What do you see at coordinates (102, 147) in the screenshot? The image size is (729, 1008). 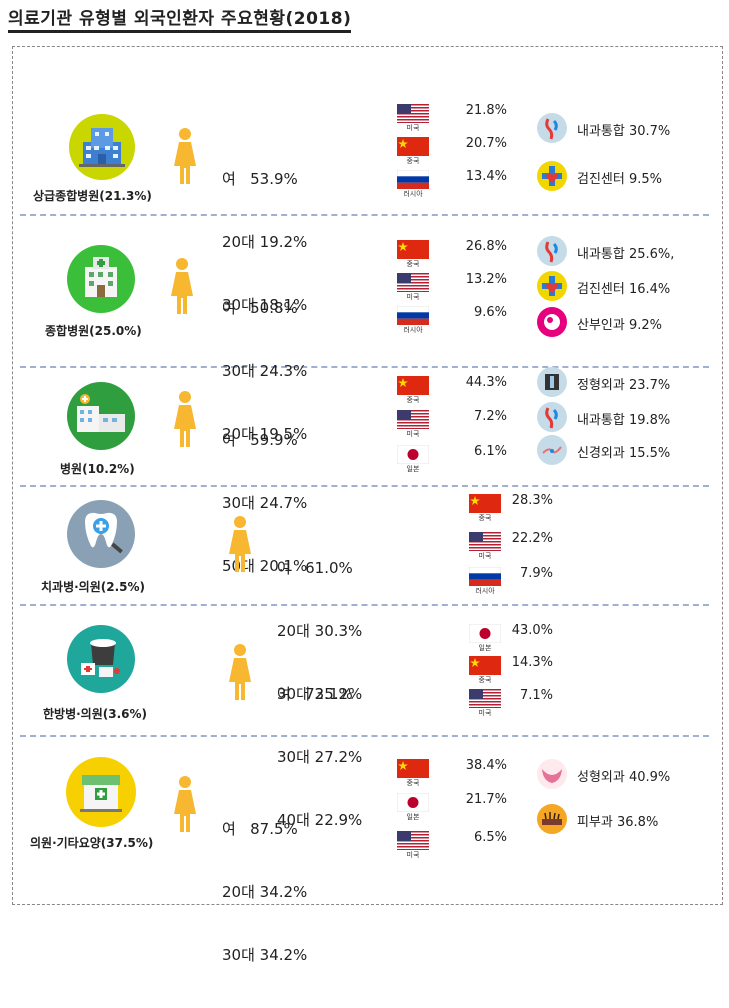 I see `hospital-building-icon` at bounding box center [102, 147].